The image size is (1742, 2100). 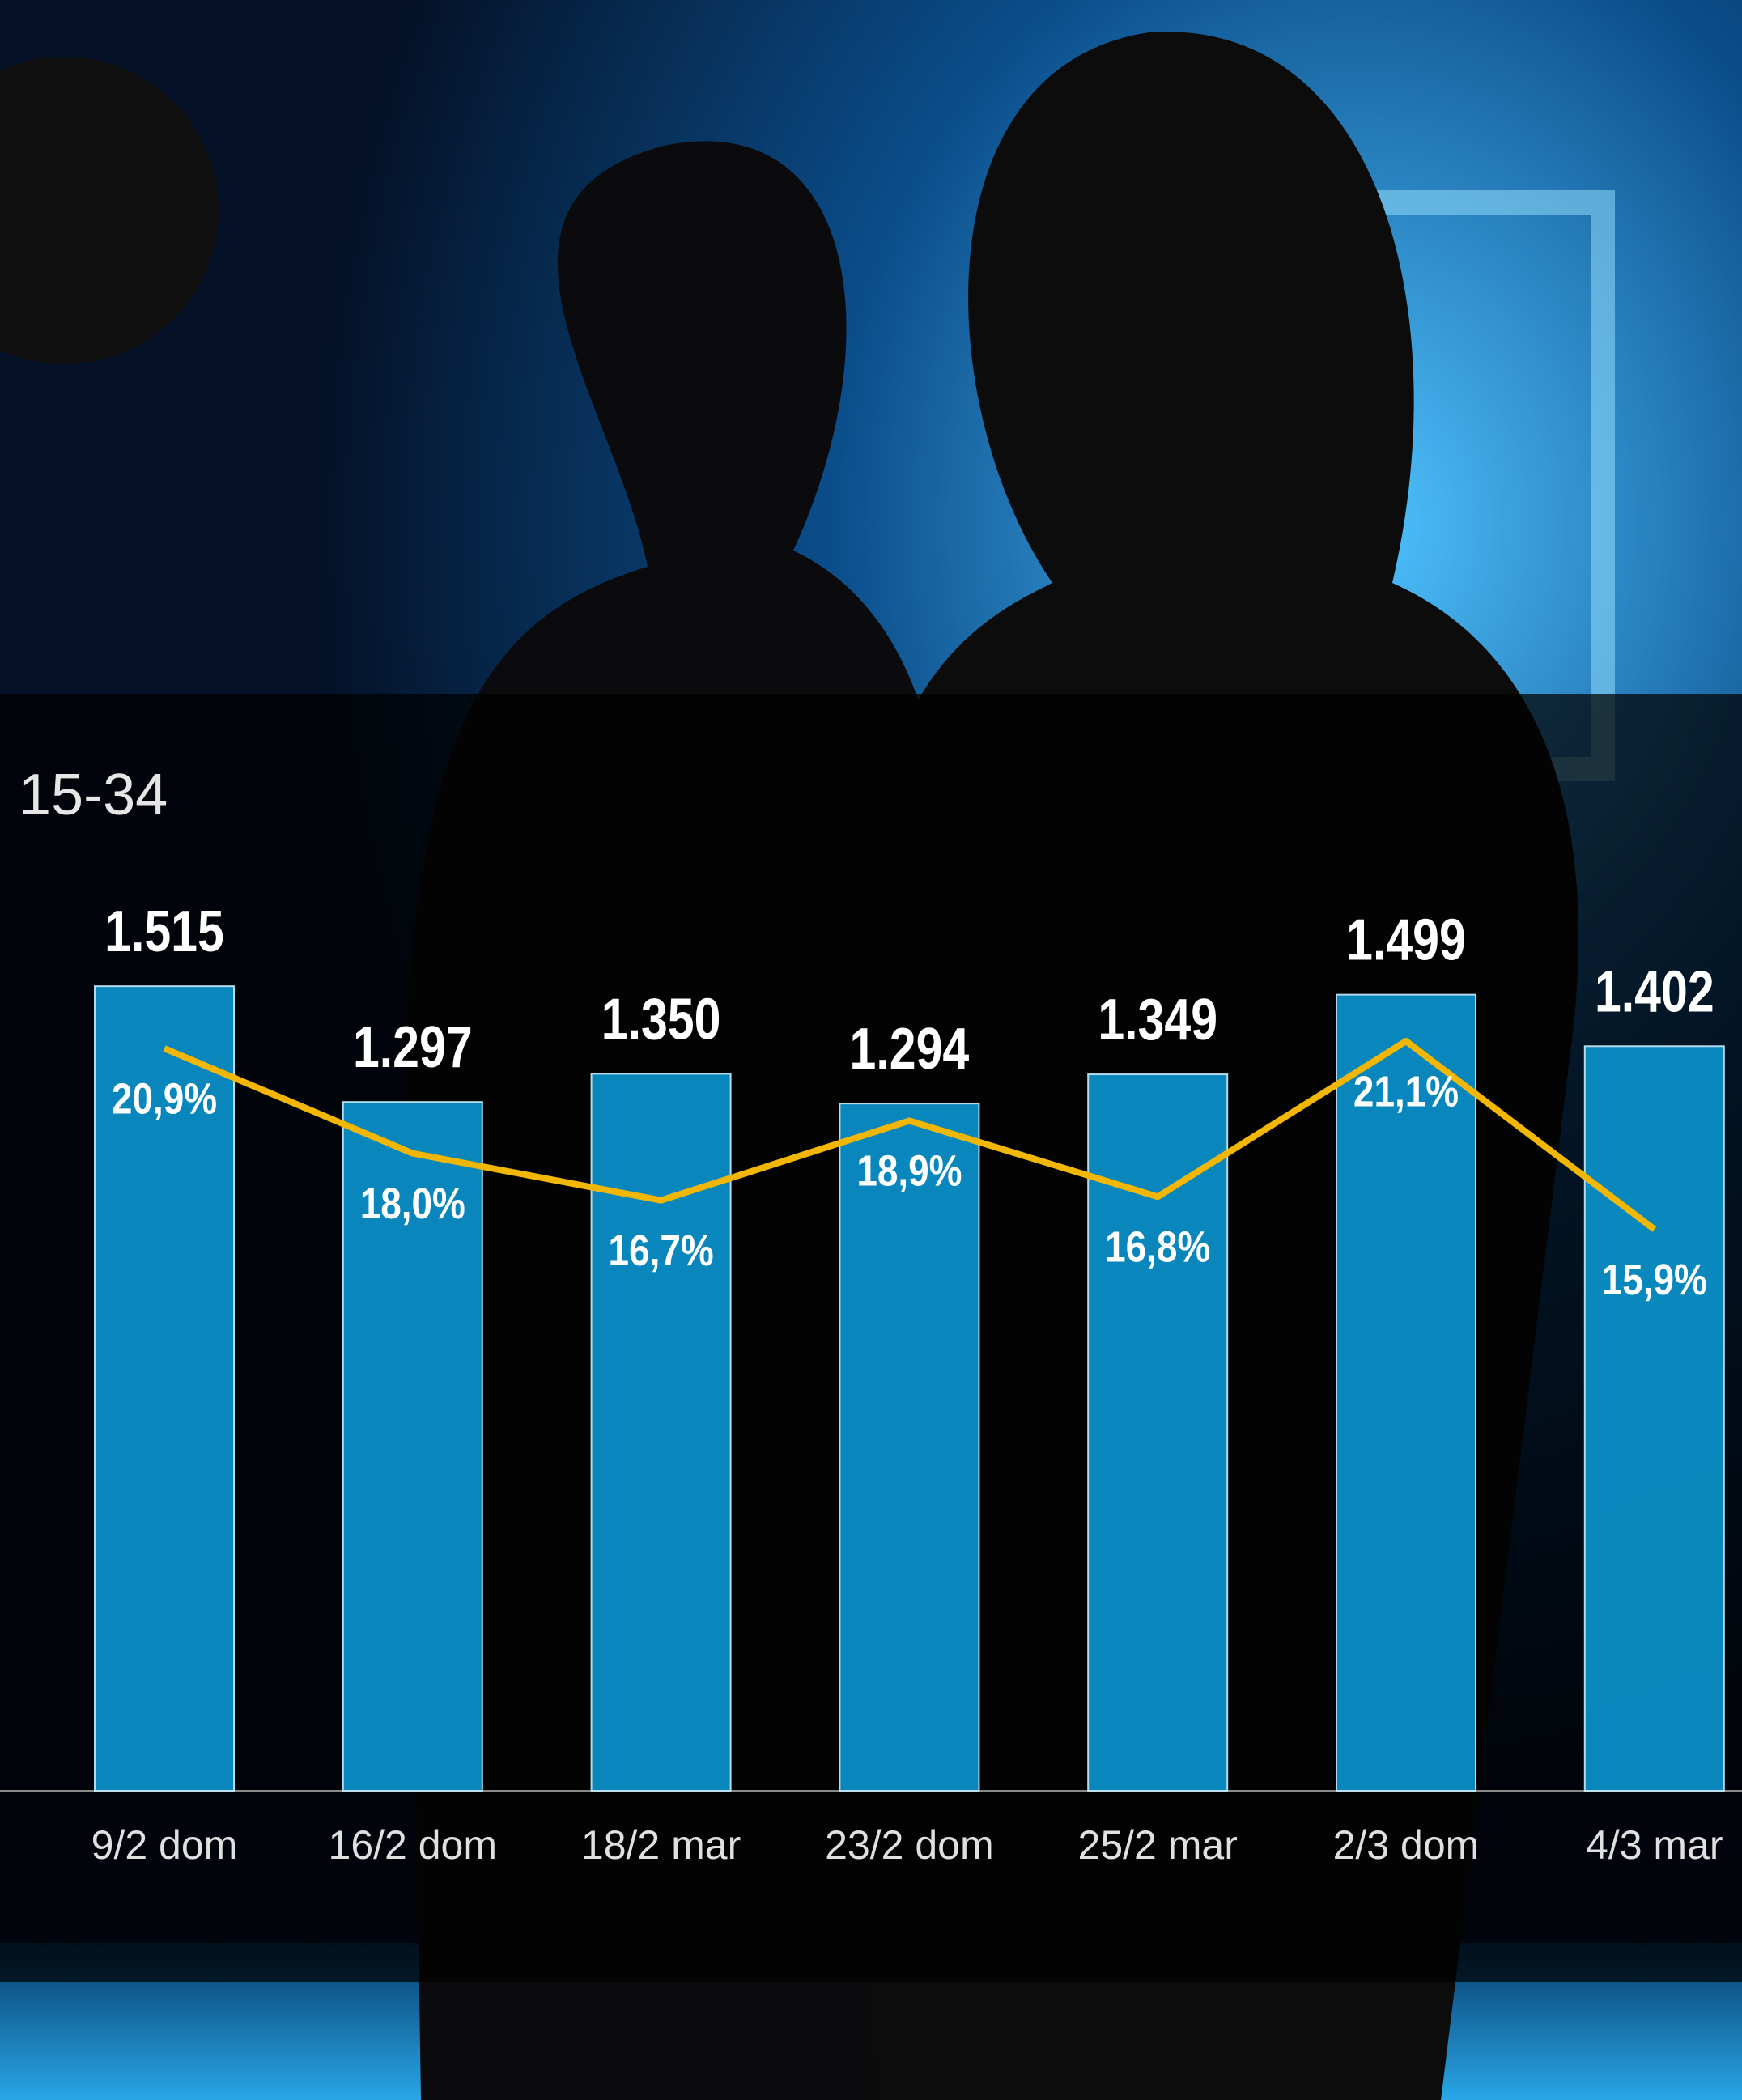 What do you see at coordinates (164, 1845) in the screenshot?
I see `x-tick-label: 9/2 dom` at bounding box center [164, 1845].